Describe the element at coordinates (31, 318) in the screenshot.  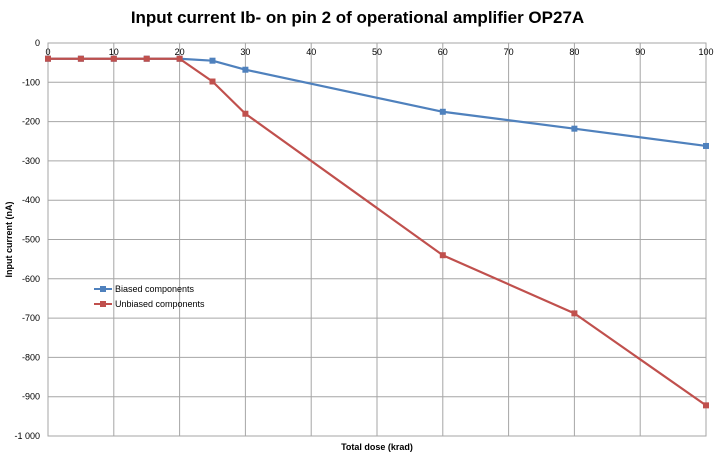
I see `y-tick-label: -700` at that location.